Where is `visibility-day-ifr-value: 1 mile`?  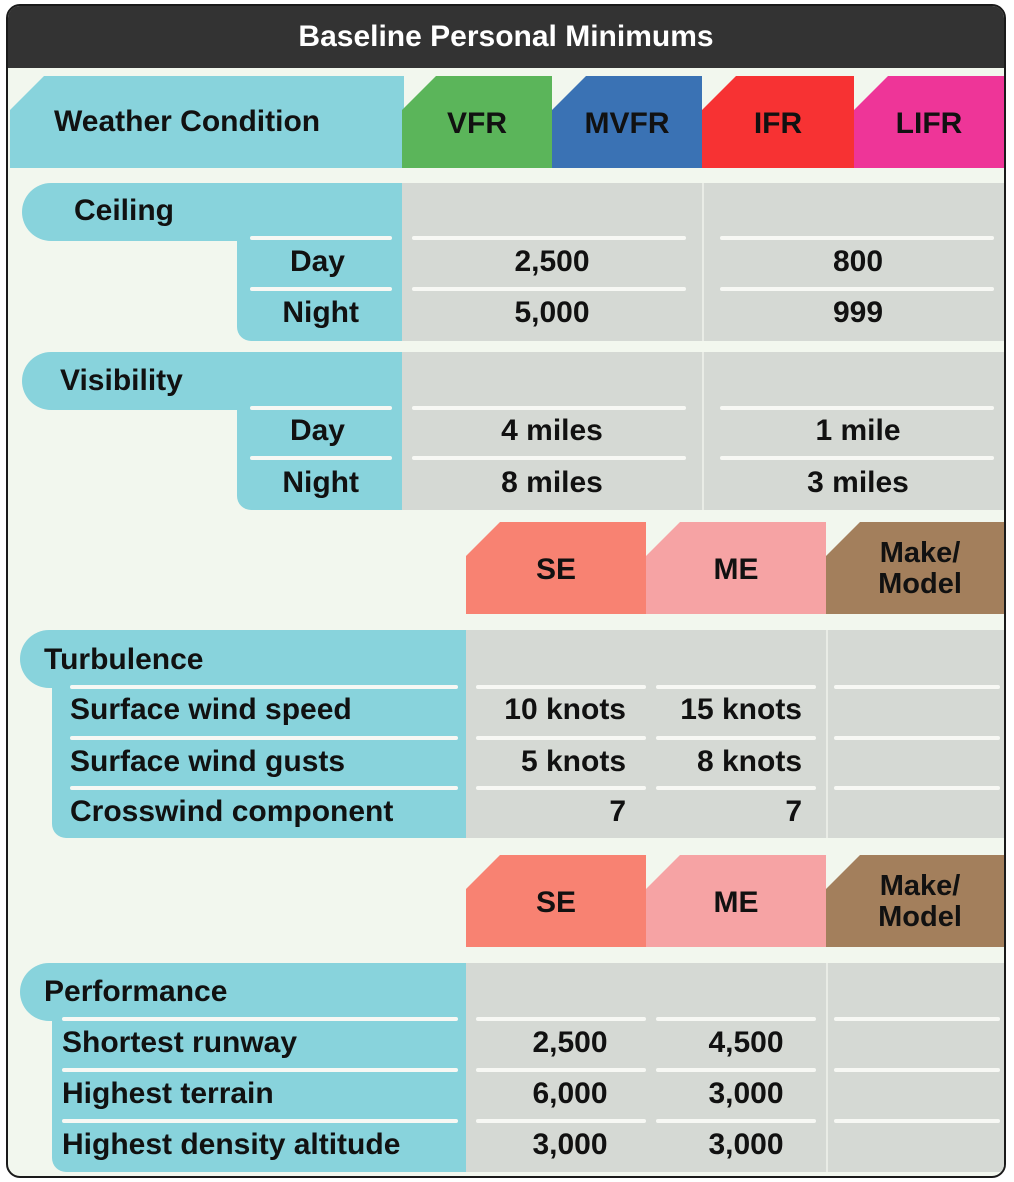
visibility-day-ifr-value: 1 mile is located at coordinates (858, 430).